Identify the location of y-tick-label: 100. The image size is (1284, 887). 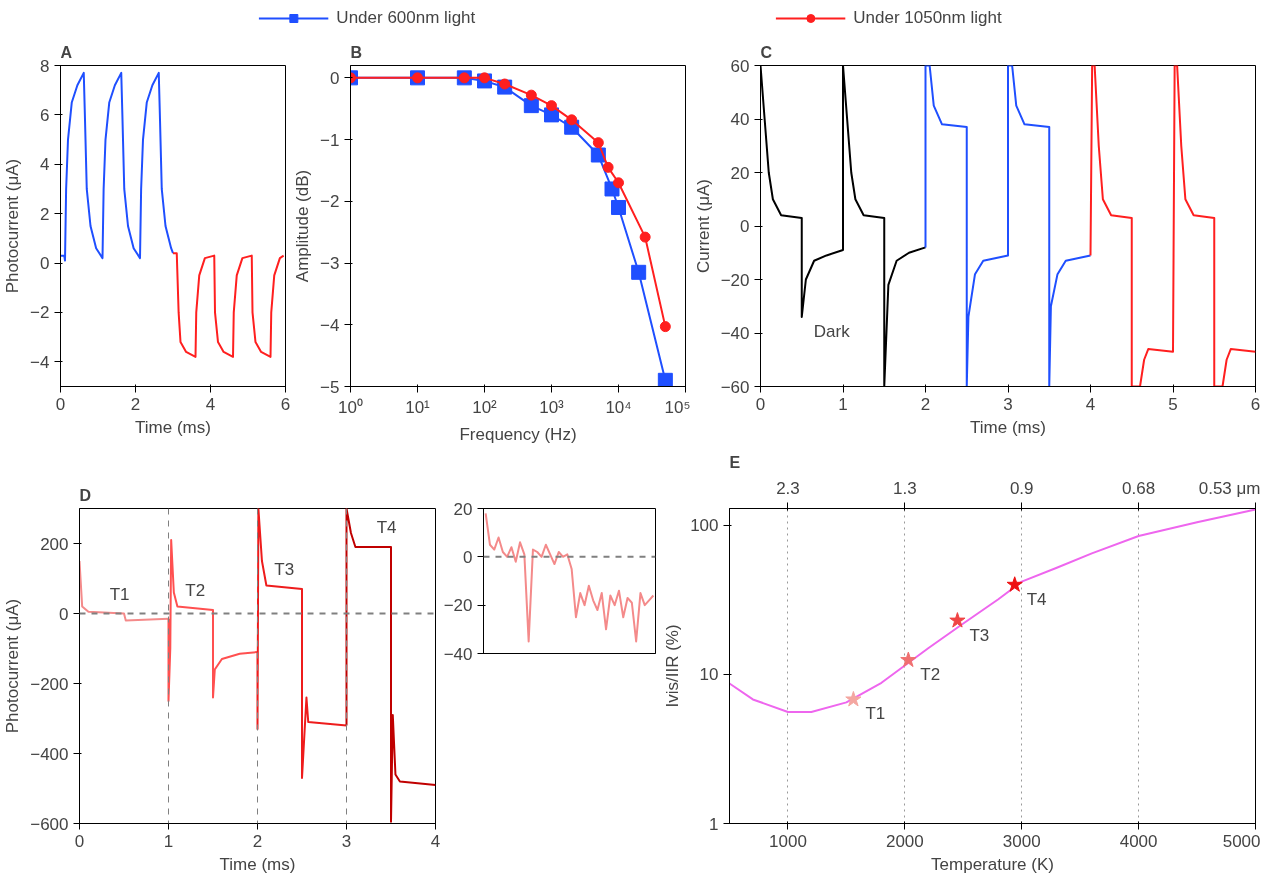
(704, 526).